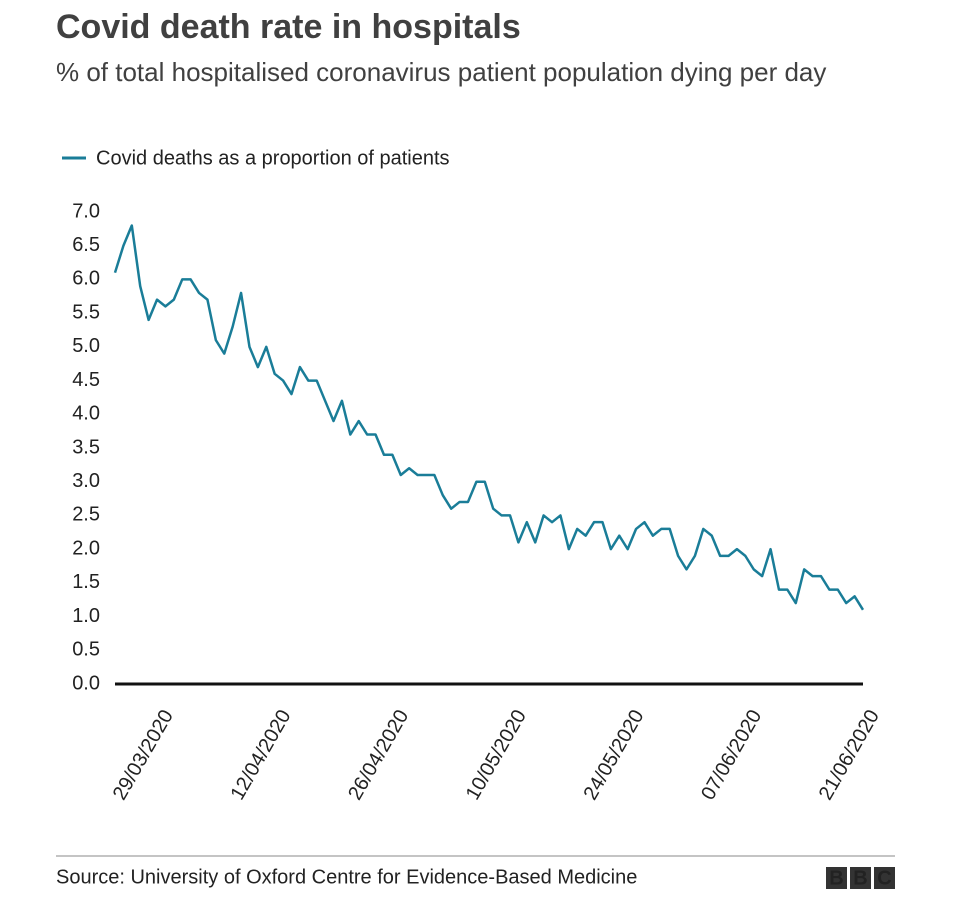 The image size is (976, 916). What do you see at coordinates (143, 755) in the screenshot?
I see `x-tick-label: 29/03/2020` at bounding box center [143, 755].